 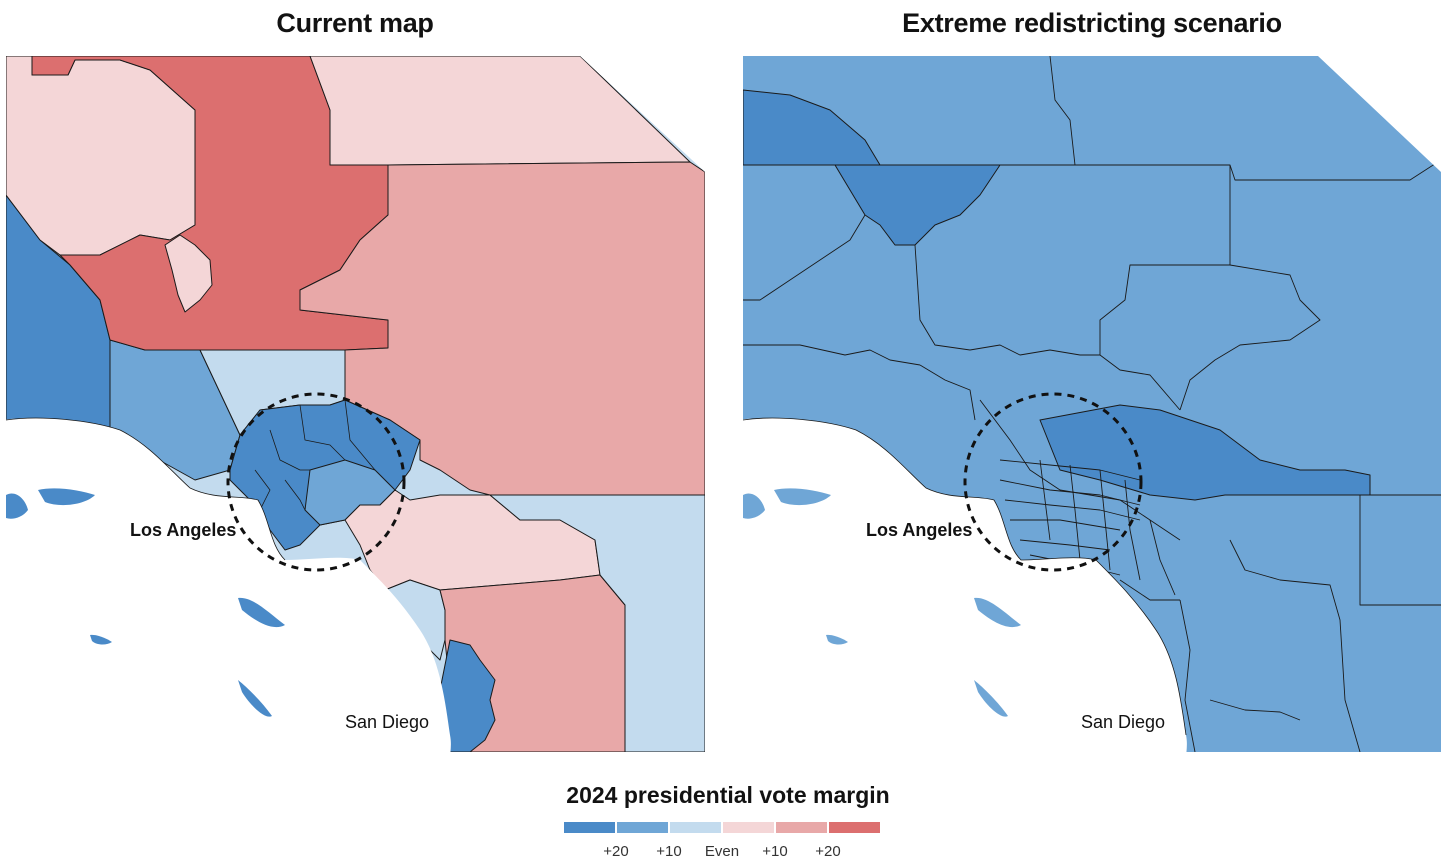 What do you see at coordinates (183, 530) in the screenshot?
I see `los-angeles-label-left: Los Angeles` at bounding box center [183, 530].